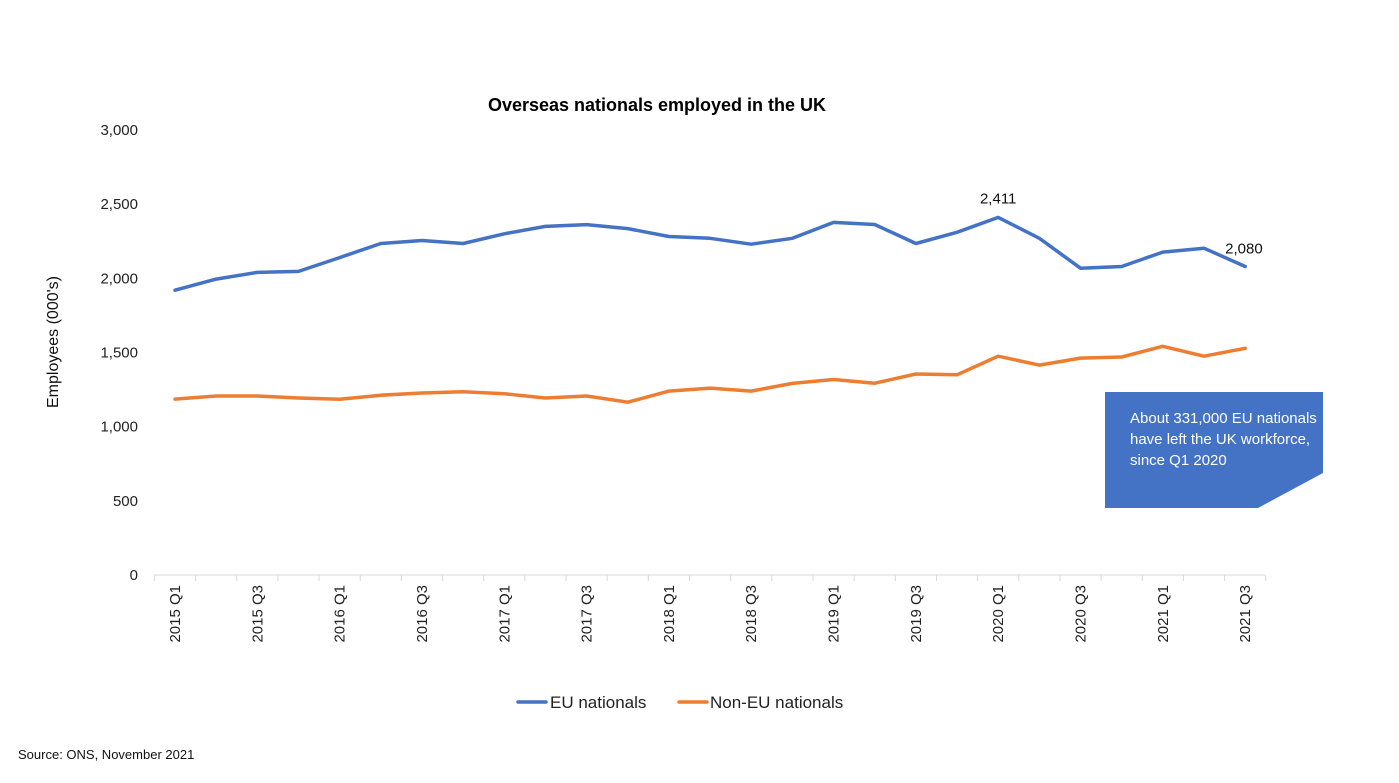 The width and height of the screenshot is (1399, 783). What do you see at coordinates (1081, 614) in the screenshot?
I see `x-tick-label: 2020 Q3` at bounding box center [1081, 614].